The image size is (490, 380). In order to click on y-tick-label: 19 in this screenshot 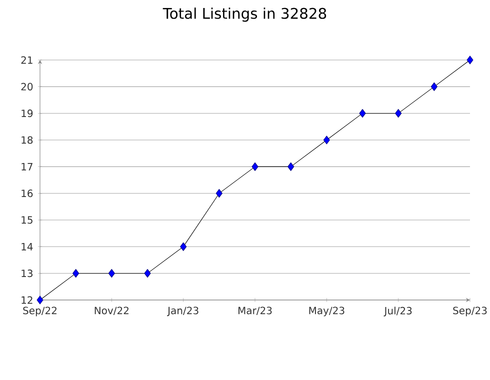, I will do `click(27, 114)`.